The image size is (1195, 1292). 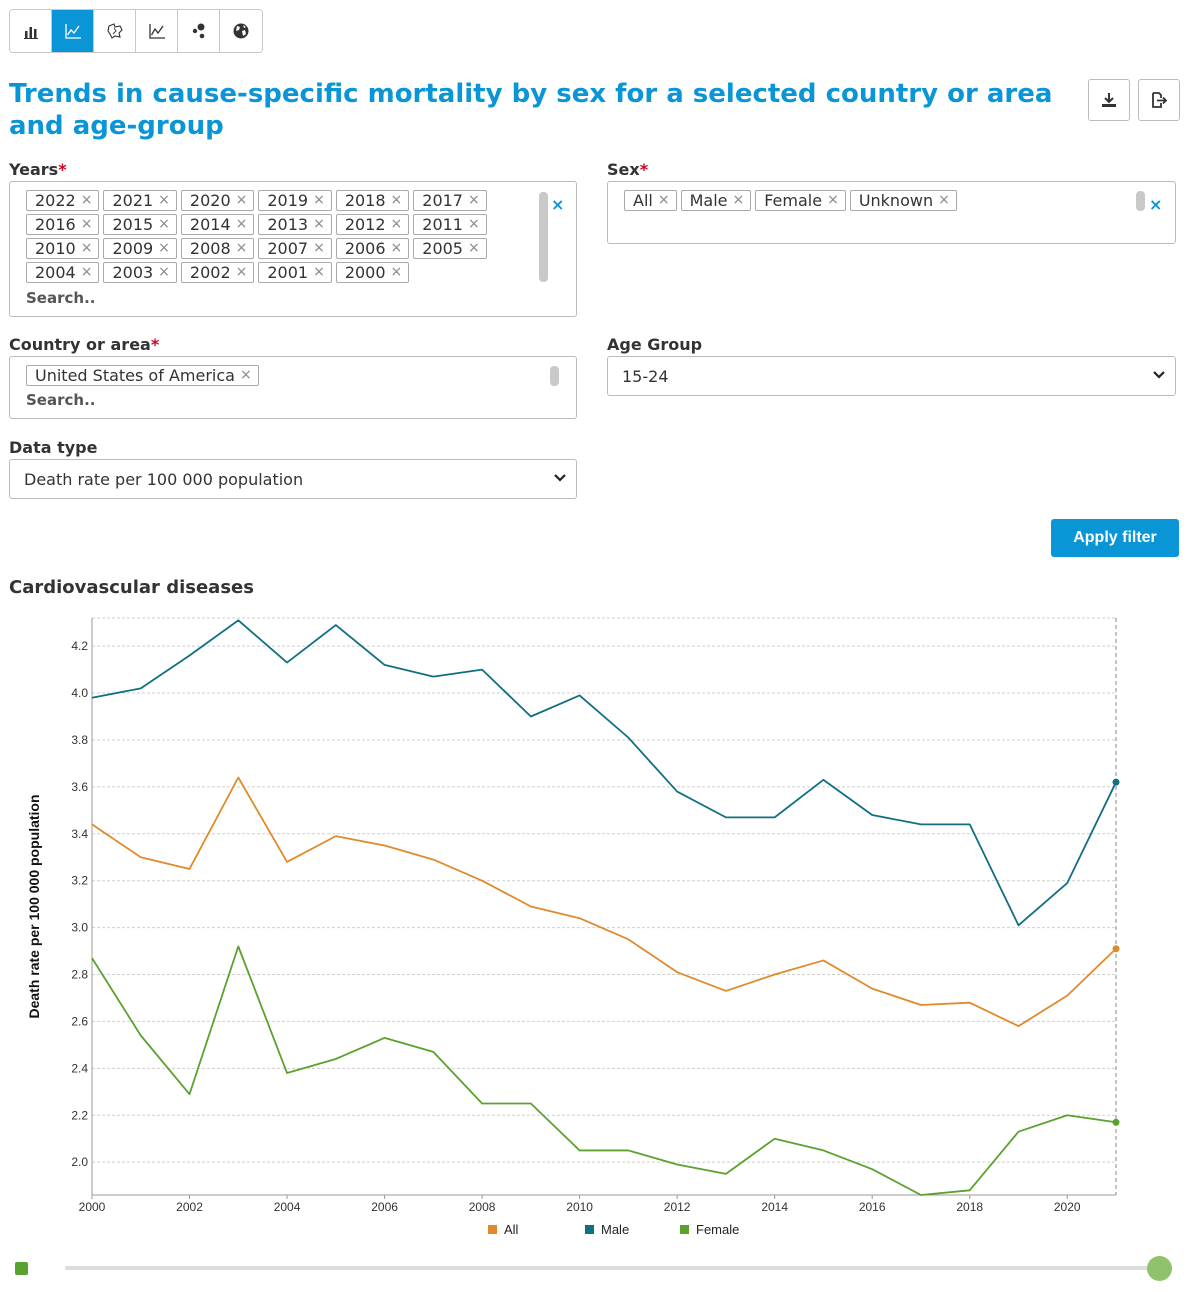 I want to click on country-multiselect: United States of America × Search.., so click(x=293, y=387).